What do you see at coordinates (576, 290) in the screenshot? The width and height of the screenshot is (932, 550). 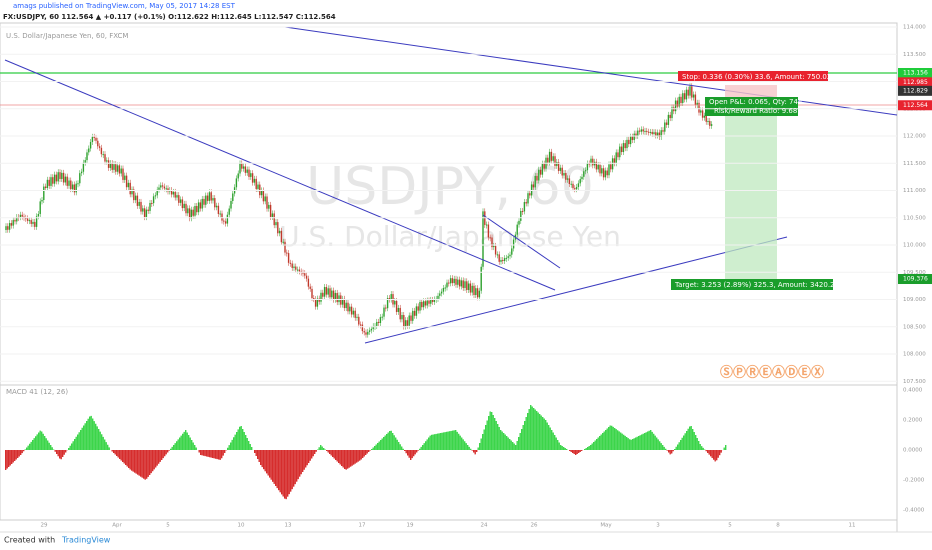 I see `trend-line` at bounding box center [576, 290].